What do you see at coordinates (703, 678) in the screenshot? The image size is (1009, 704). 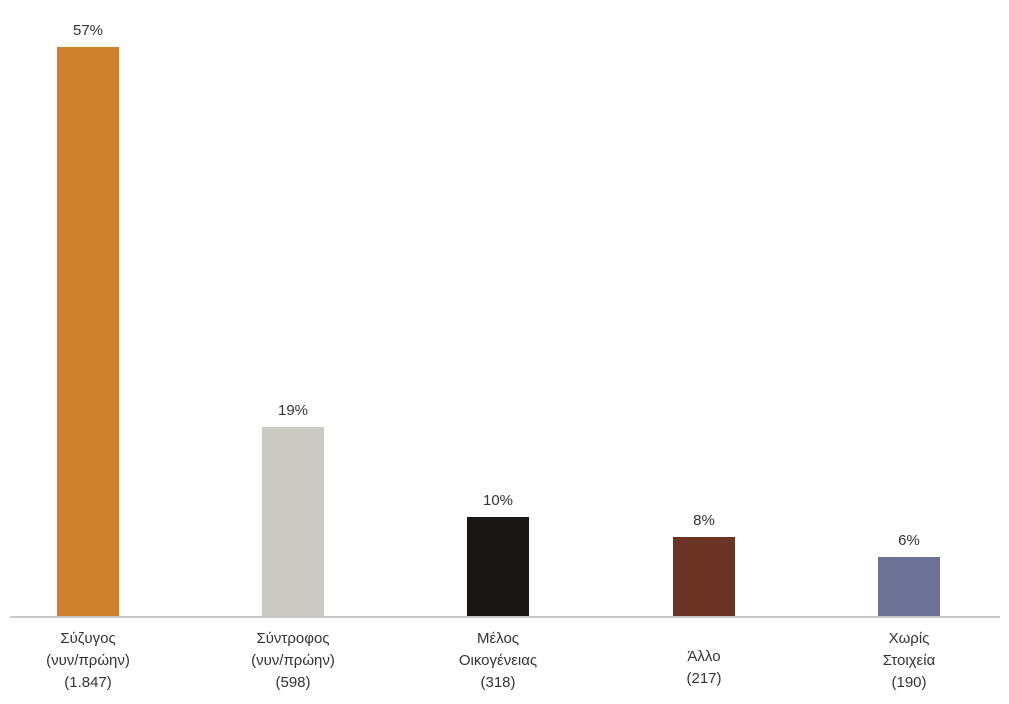 I see `category-label-4-line-2: (217)` at bounding box center [703, 678].